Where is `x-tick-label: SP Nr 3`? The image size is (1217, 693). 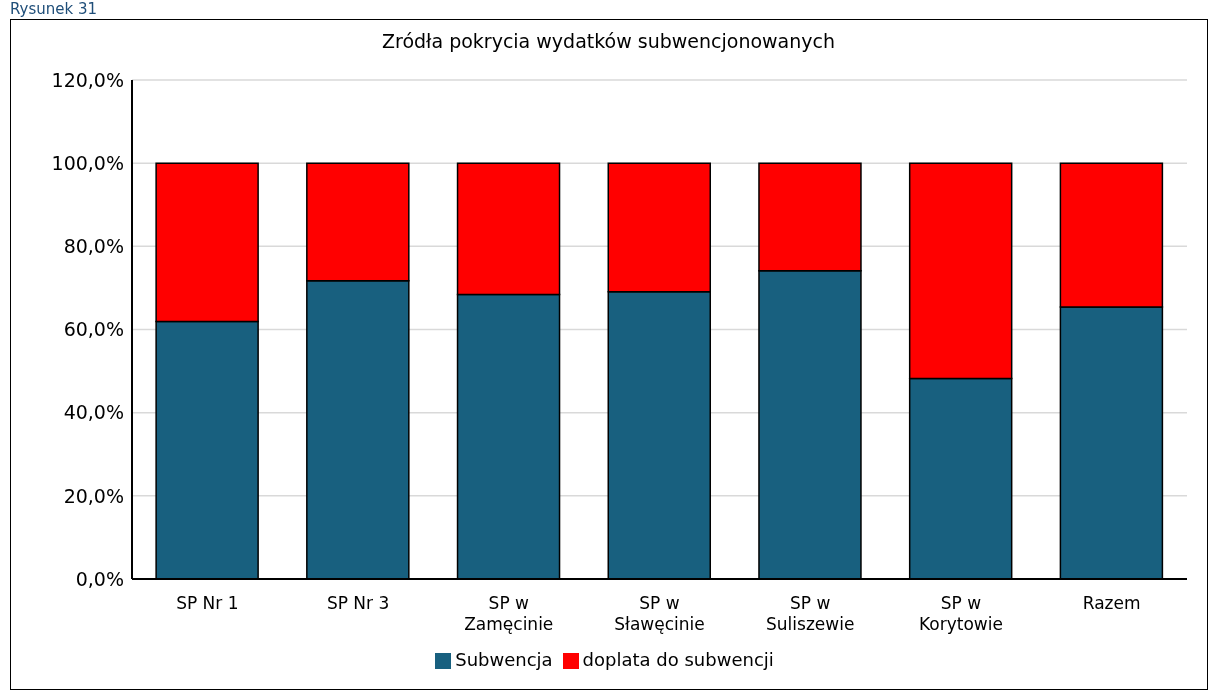 x-tick-label: SP Nr 3 is located at coordinates (358, 603).